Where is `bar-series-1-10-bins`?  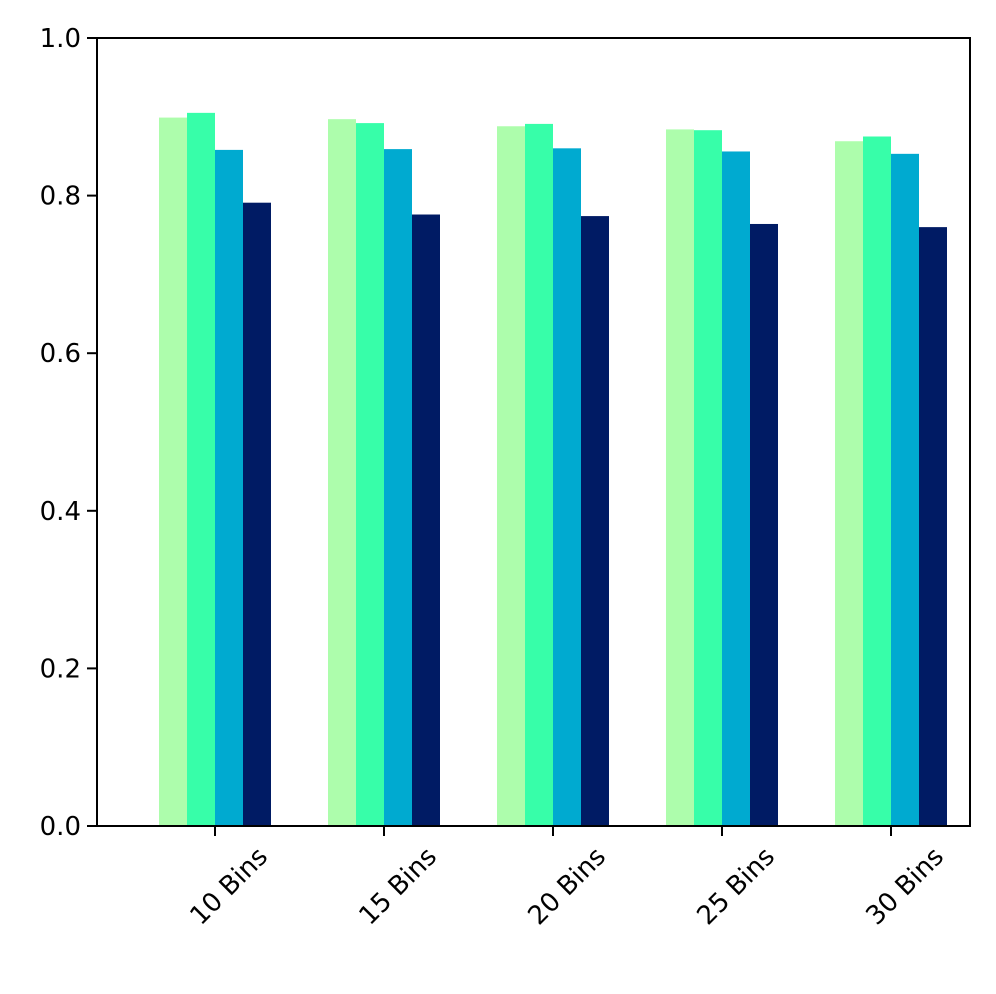 bar-series-1-10-bins is located at coordinates (173, 471).